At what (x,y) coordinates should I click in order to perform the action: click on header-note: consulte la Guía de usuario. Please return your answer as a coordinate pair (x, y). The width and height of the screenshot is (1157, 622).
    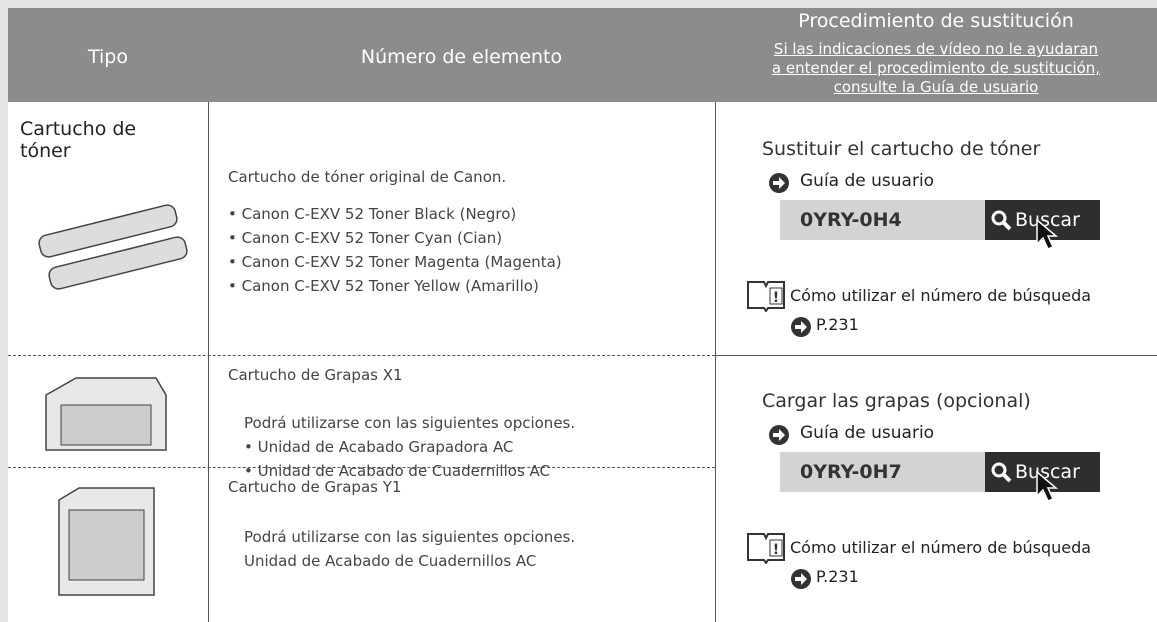
    Looking at the image, I should click on (936, 87).